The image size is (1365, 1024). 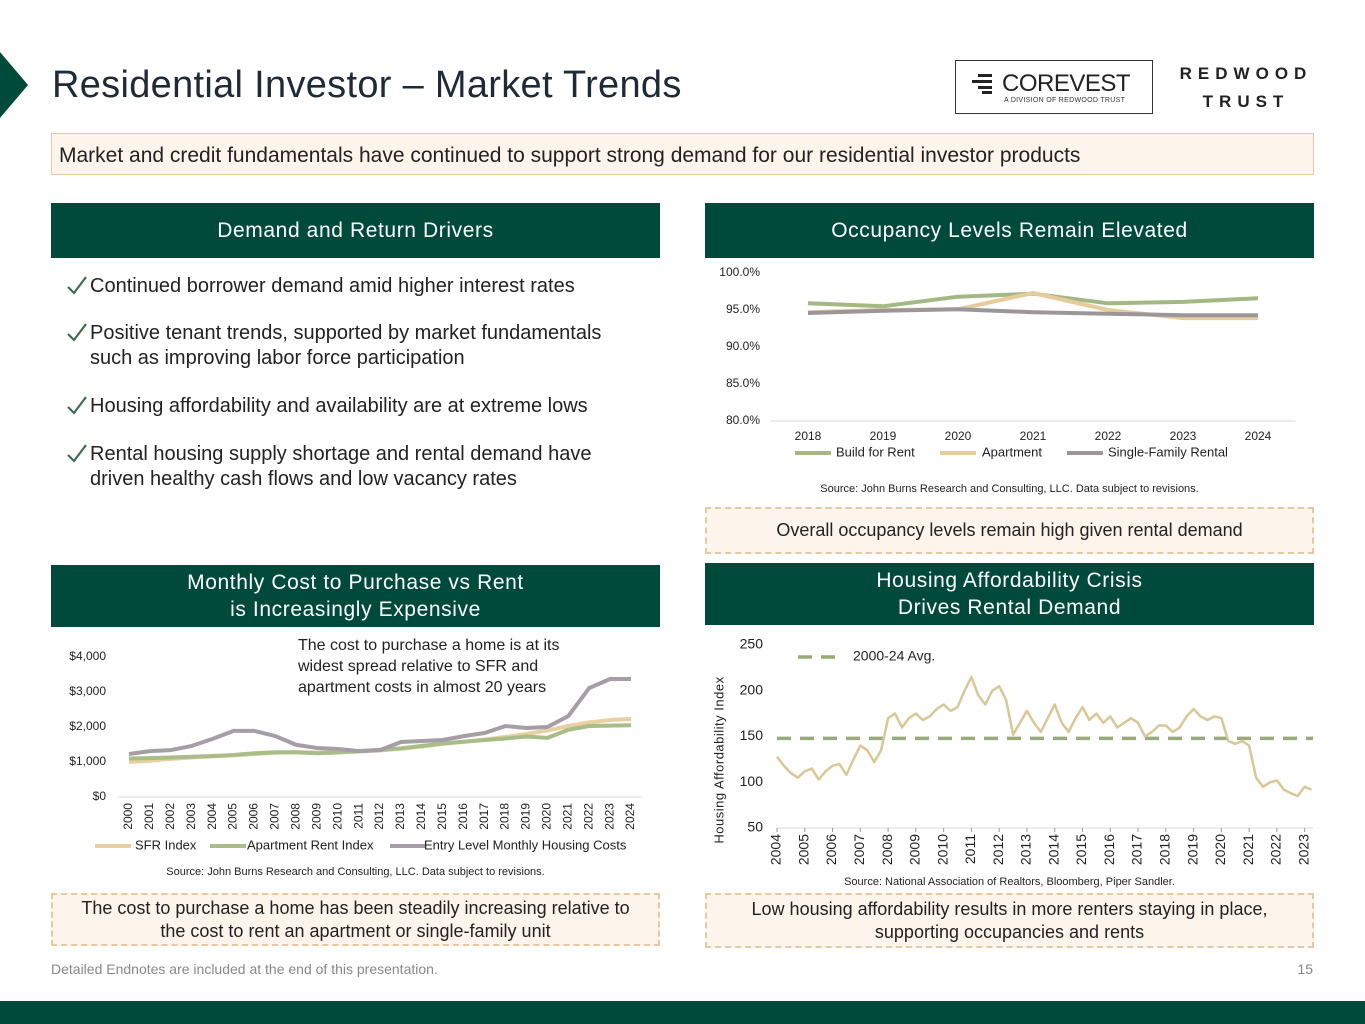 What do you see at coordinates (1009, 607) in the screenshot?
I see `panel-title: Drives Rental Demand` at bounding box center [1009, 607].